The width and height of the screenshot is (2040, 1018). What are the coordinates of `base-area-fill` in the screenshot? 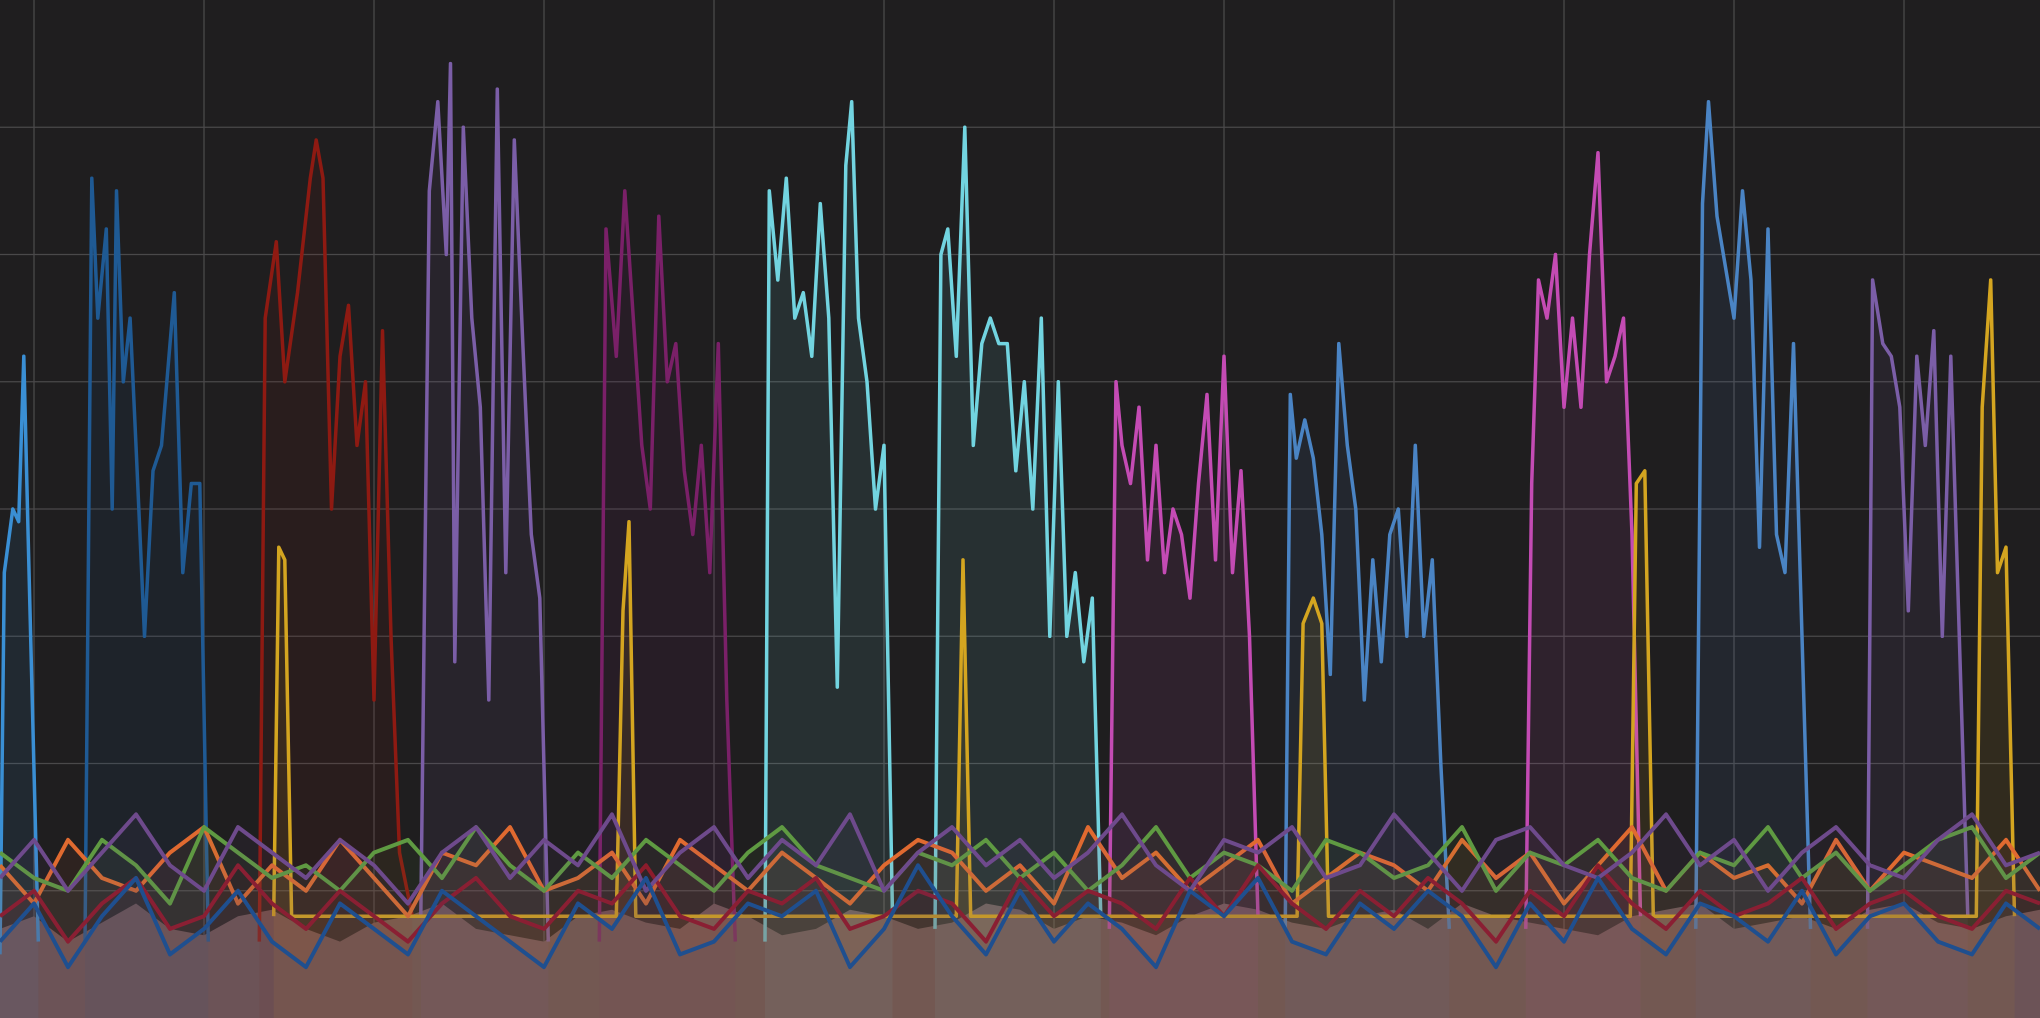 It's located at (1020, 960).